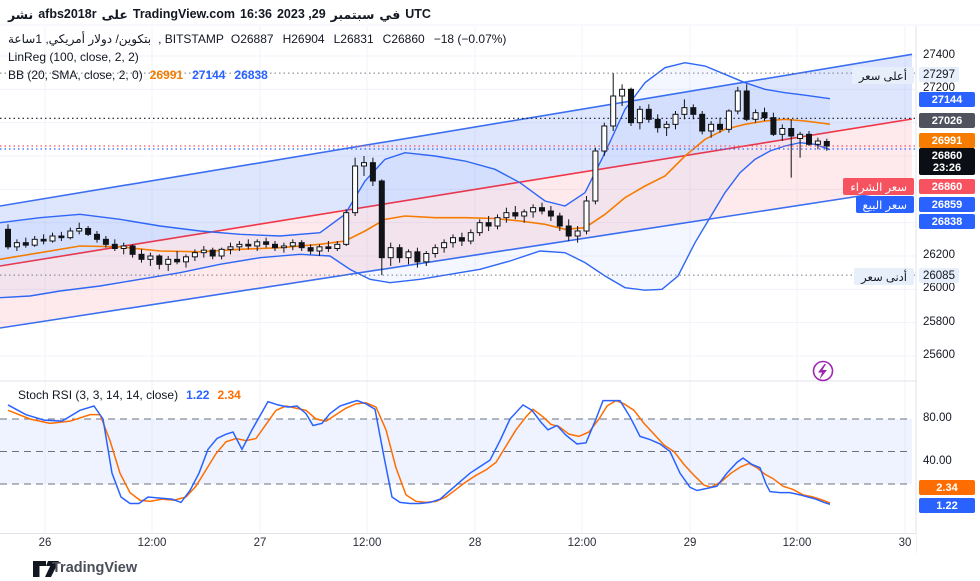  I want to click on tradingview-logo-icon, so click(55, 569).